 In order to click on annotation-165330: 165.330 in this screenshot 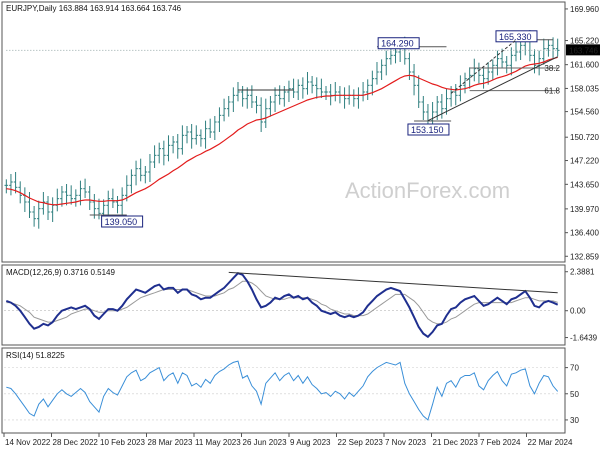, I will do `click(515, 37)`.